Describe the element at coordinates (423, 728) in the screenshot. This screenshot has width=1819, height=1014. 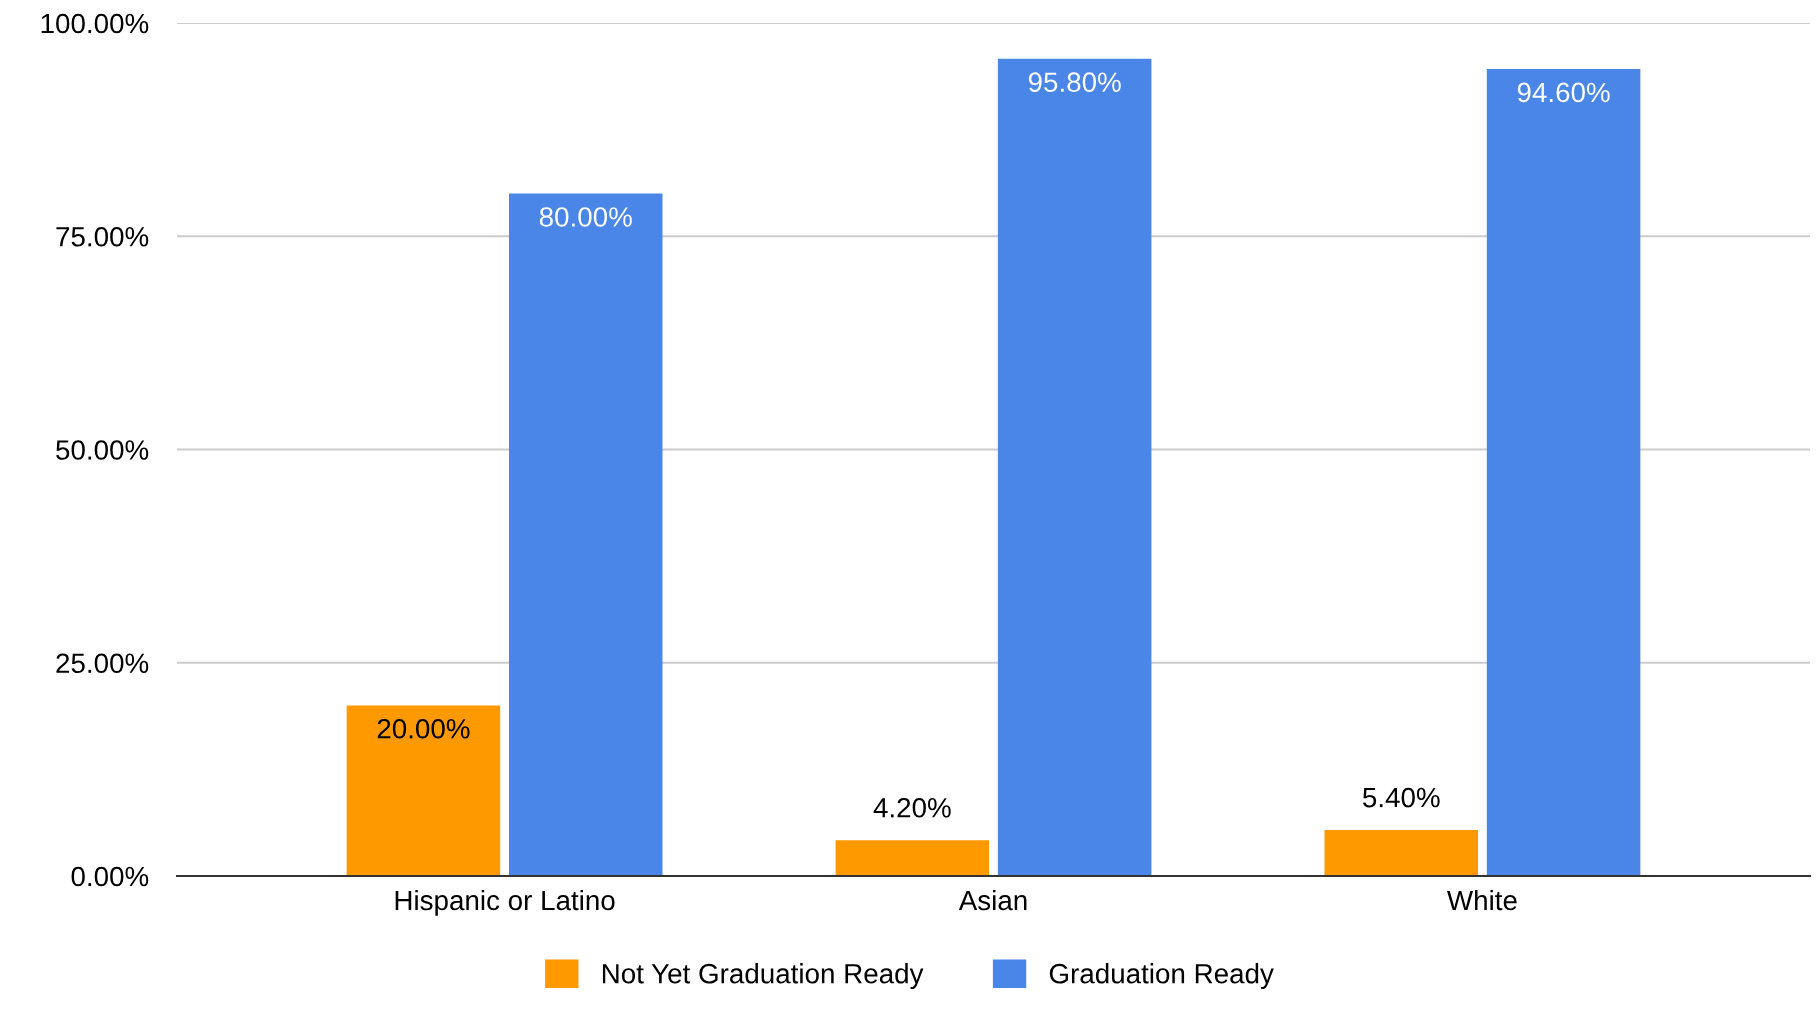
I see `data-label: 20.00%` at that location.